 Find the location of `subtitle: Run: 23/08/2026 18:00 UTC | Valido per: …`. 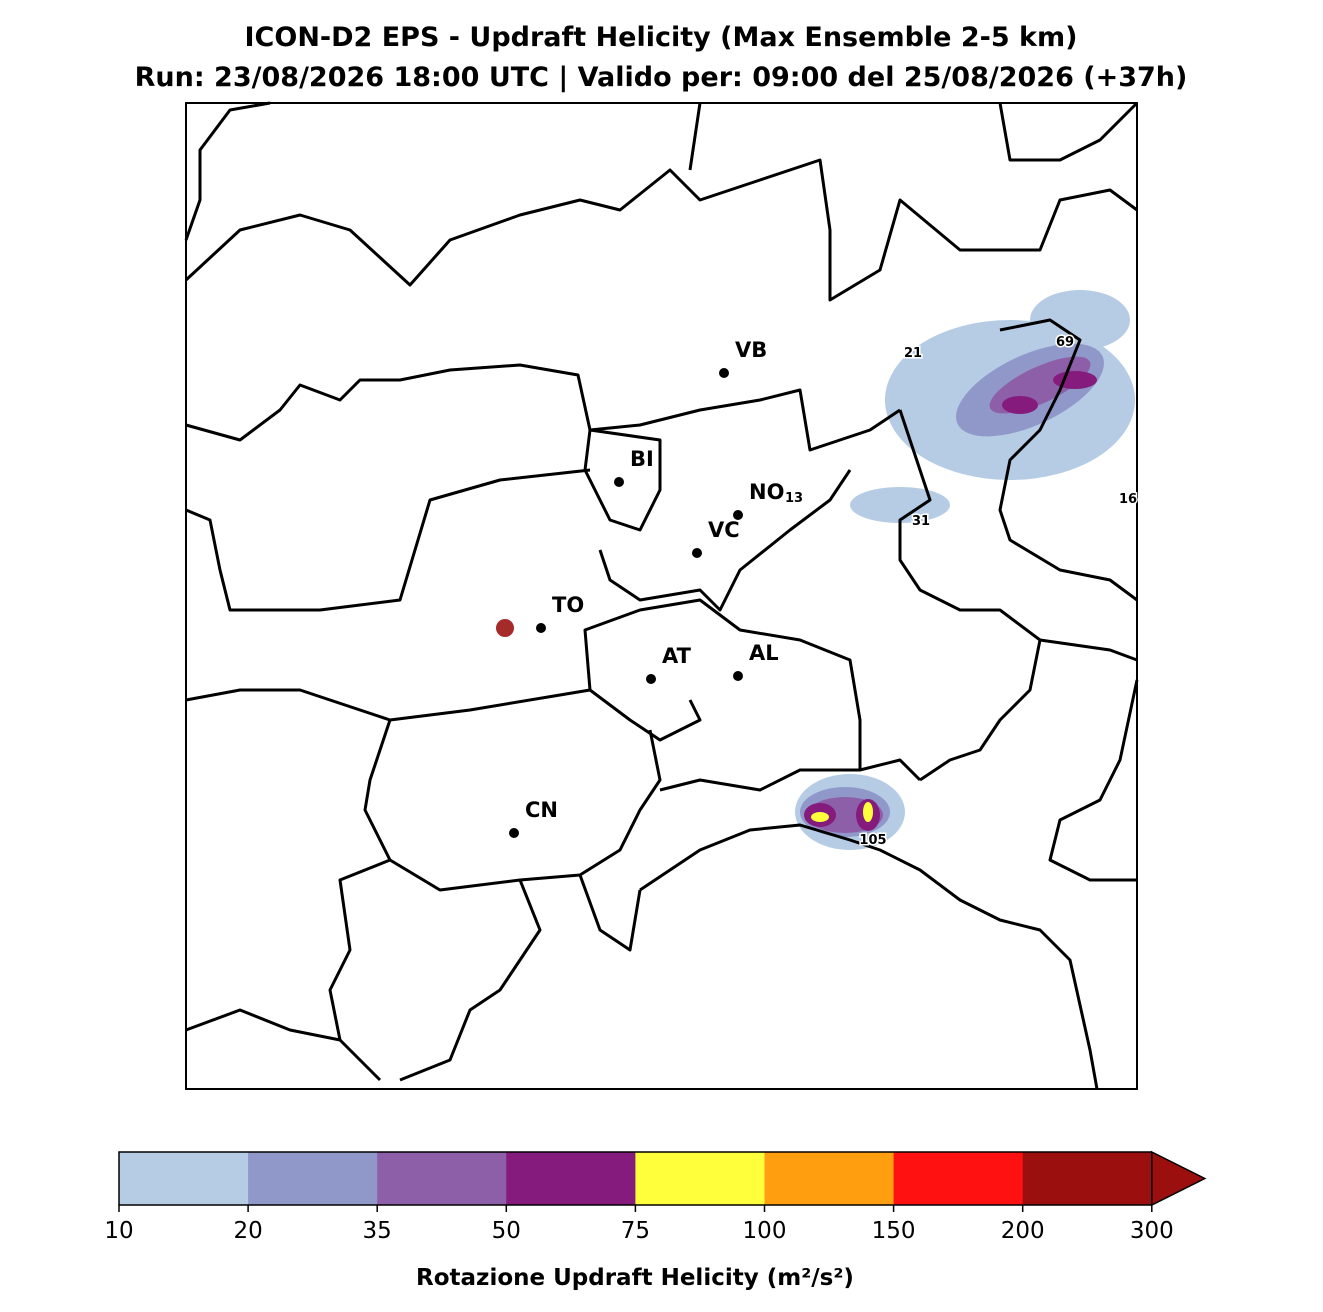

subtitle: Run: 23/08/2026 18:00 UTC | Valido per: … is located at coordinates (661, 77).